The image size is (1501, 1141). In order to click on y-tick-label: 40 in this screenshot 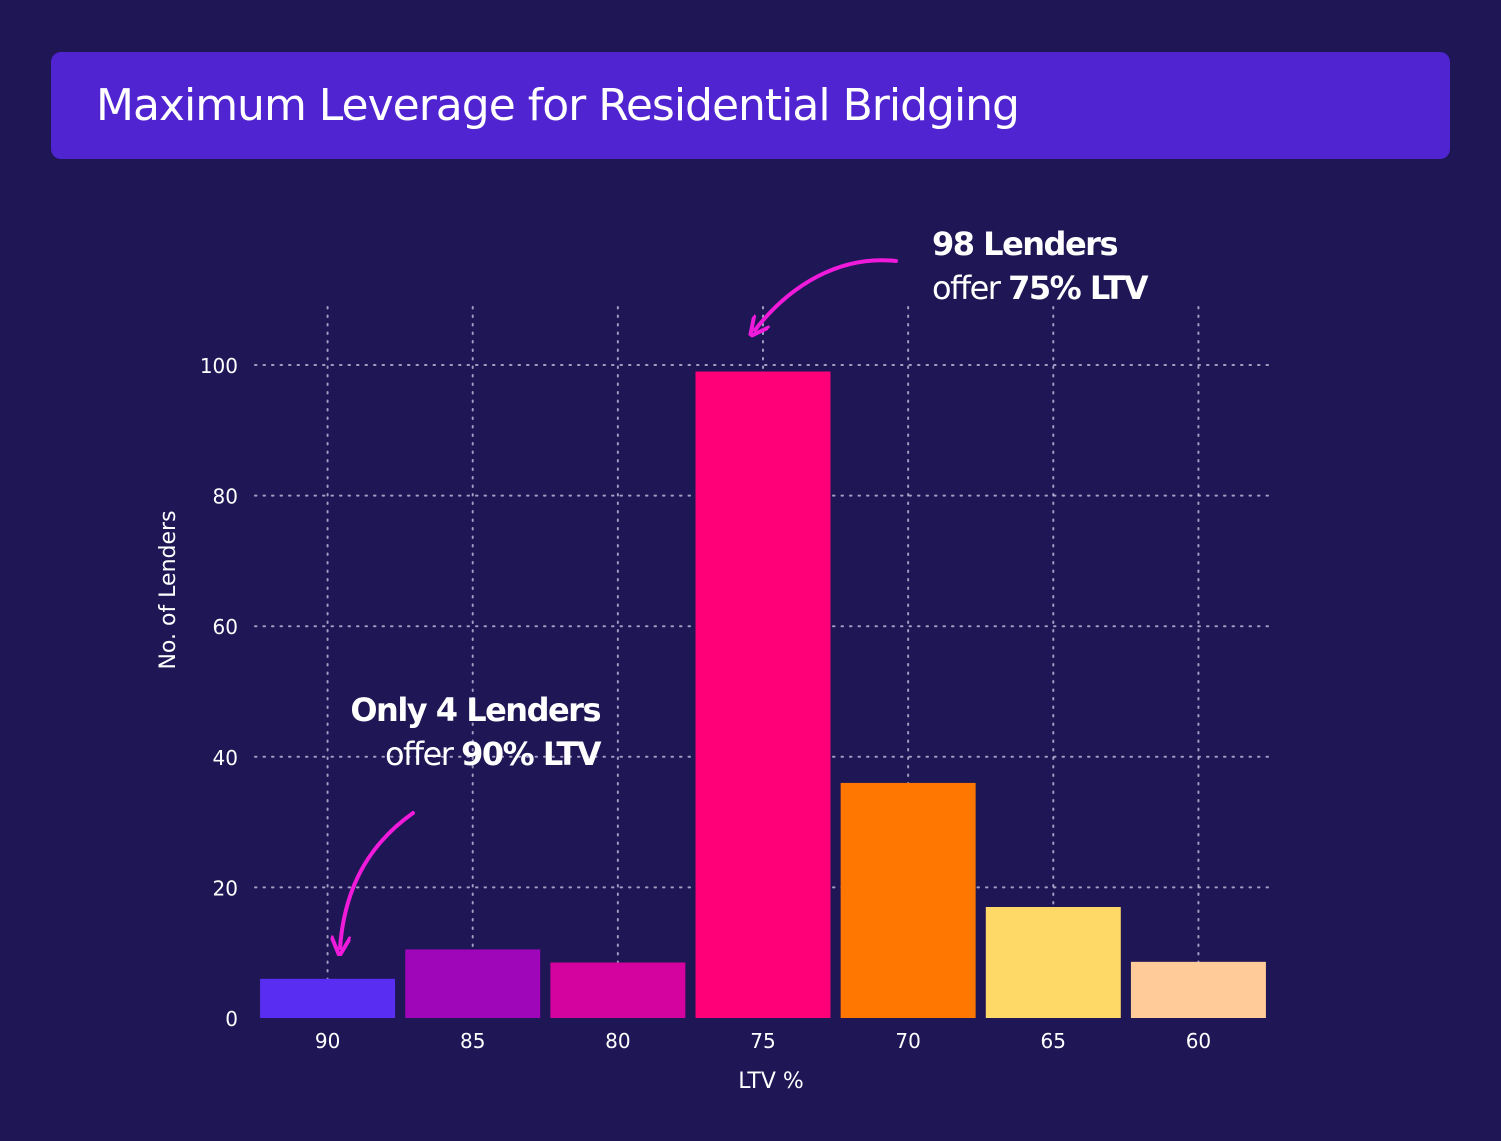, I will do `click(225, 758)`.